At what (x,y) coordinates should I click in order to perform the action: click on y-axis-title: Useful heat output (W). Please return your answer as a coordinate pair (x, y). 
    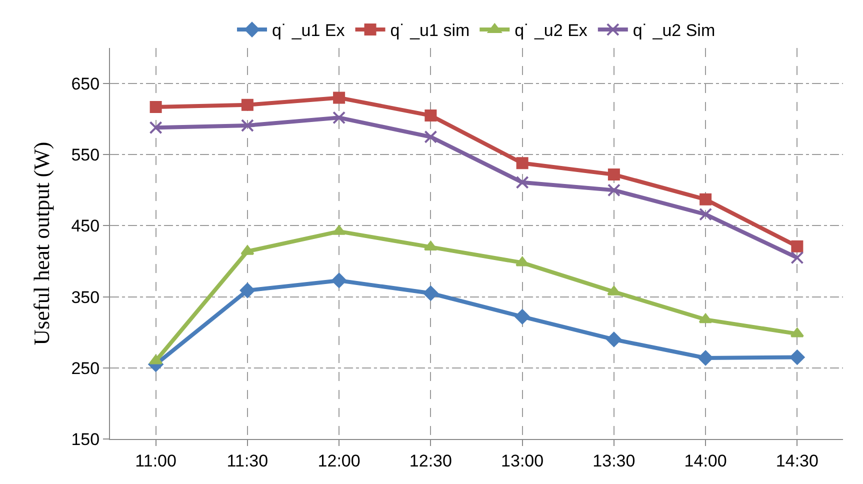
    Looking at the image, I should click on (41, 244).